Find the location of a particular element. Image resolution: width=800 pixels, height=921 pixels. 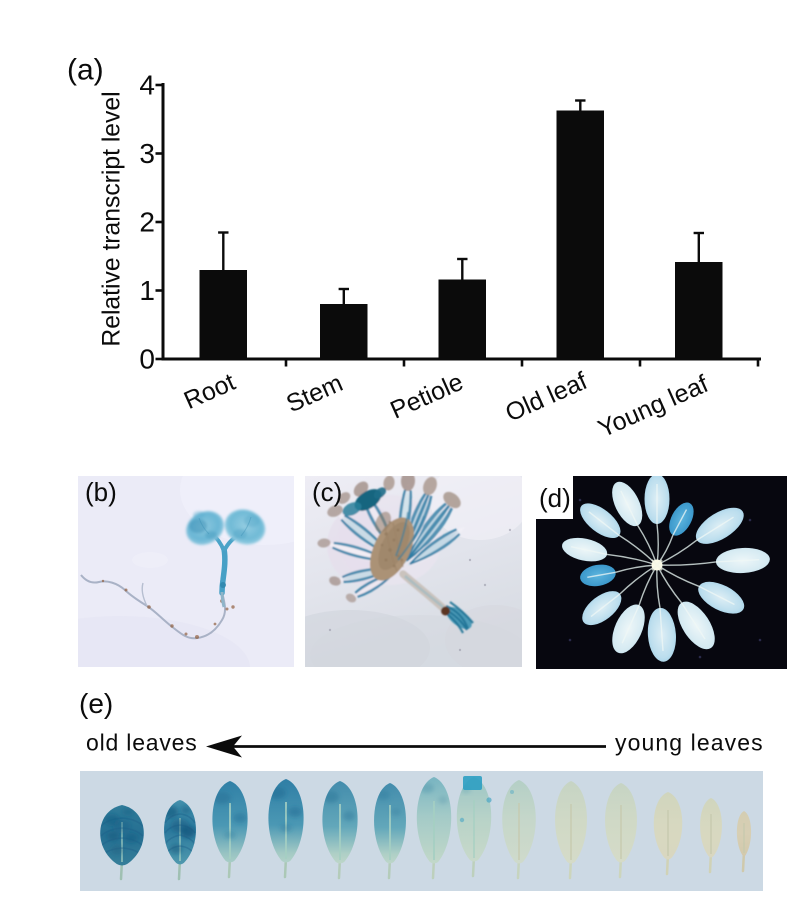

svg-text: 2 is located at coordinates (147, 222).